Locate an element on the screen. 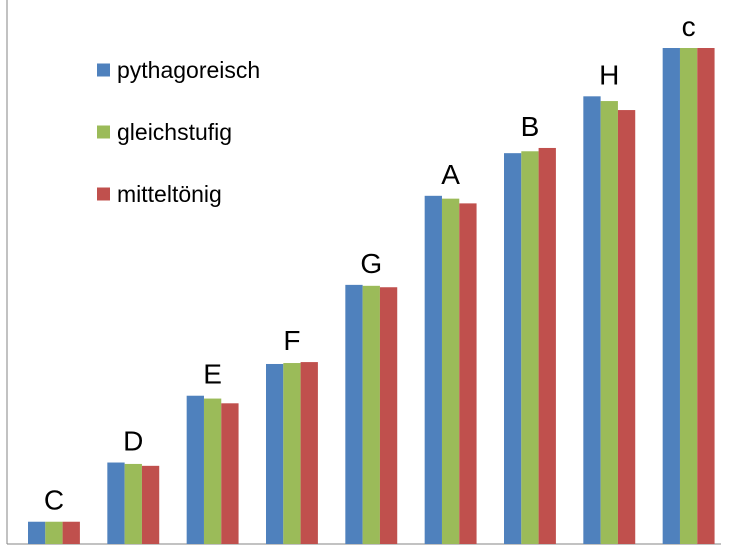 The image size is (730, 560). bar-mitteltönig-G is located at coordinates (388, 415).